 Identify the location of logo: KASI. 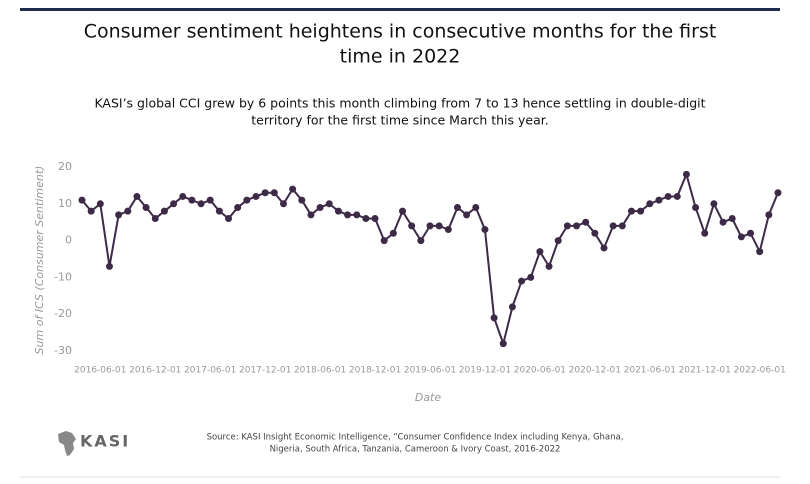
(94, 443).